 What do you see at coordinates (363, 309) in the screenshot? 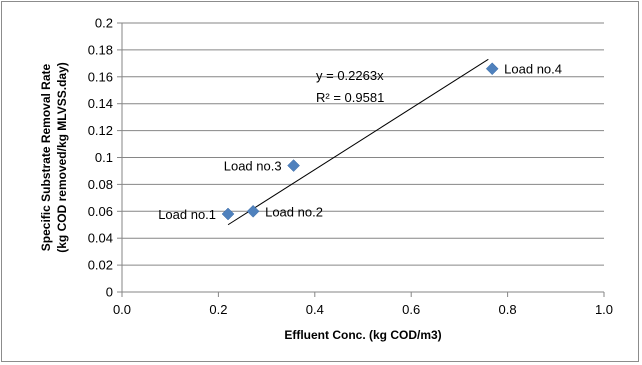
I see `x-tick-labels: 0.0 0.2 0.4 0.6 0.8 1.0` at bounding box center [363, 309].